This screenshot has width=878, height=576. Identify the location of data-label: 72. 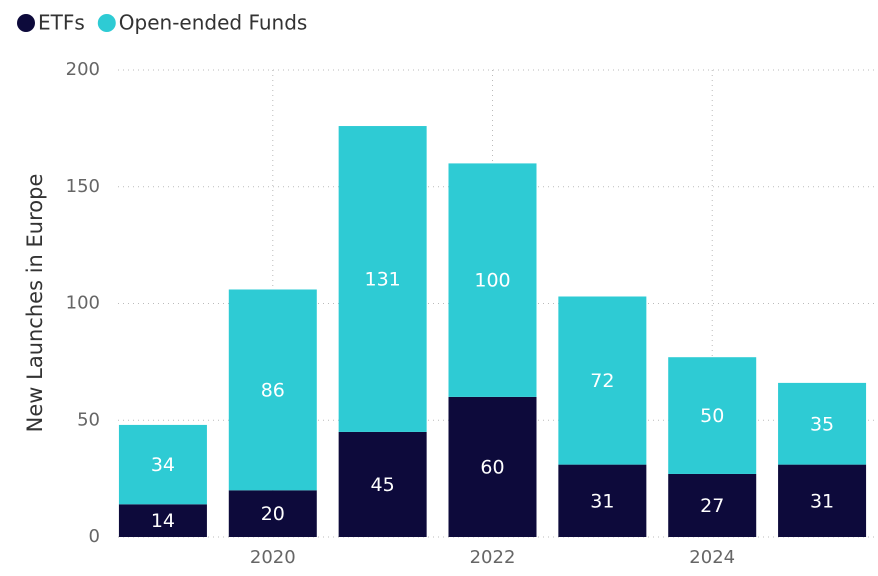
(602, 381).